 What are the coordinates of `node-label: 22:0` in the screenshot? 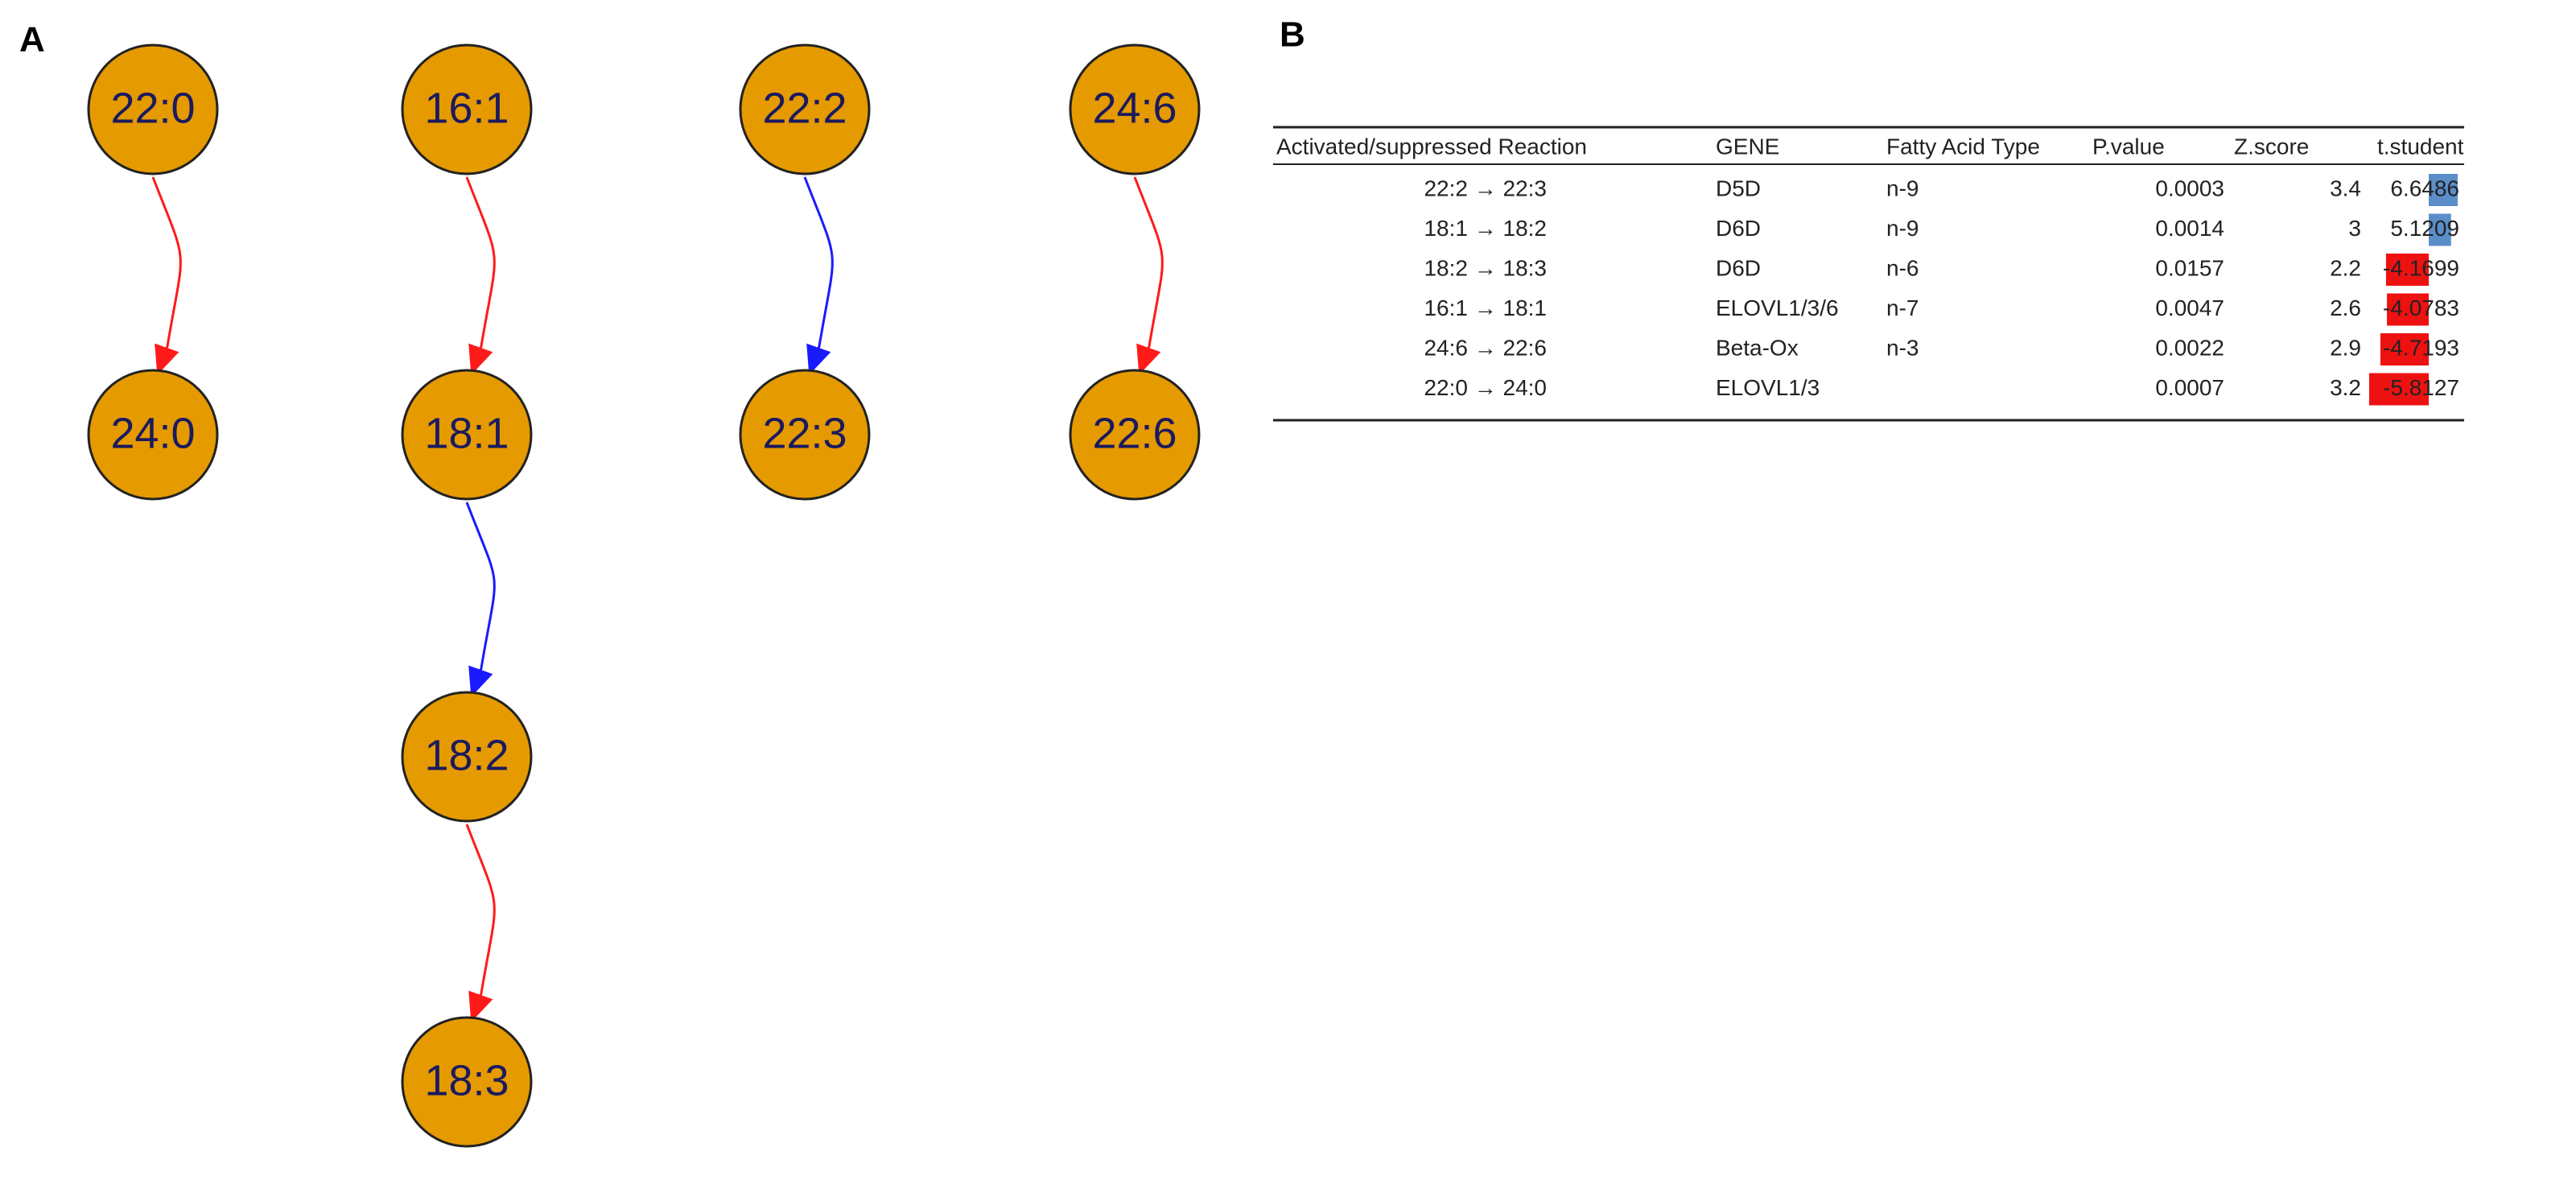 It's located at (152, 108).